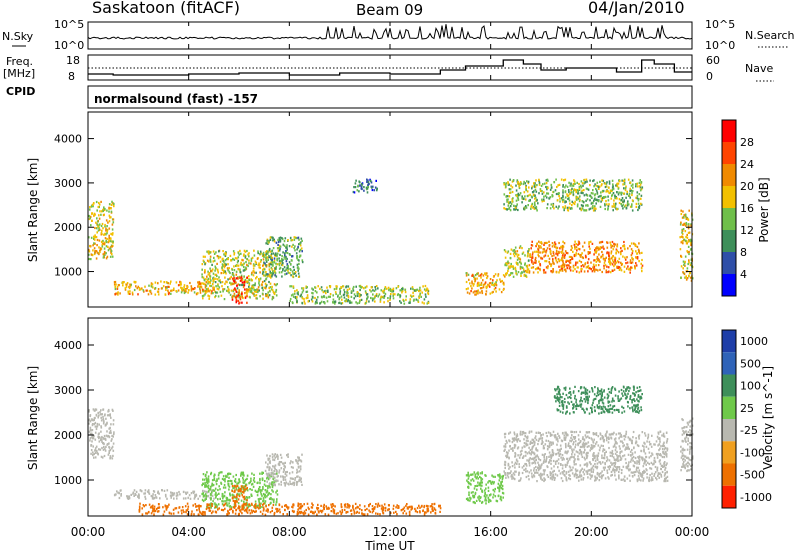 The width and height of the screenshot is (800, 554). I want to click on power-colorbar-block, so click(729, 263).